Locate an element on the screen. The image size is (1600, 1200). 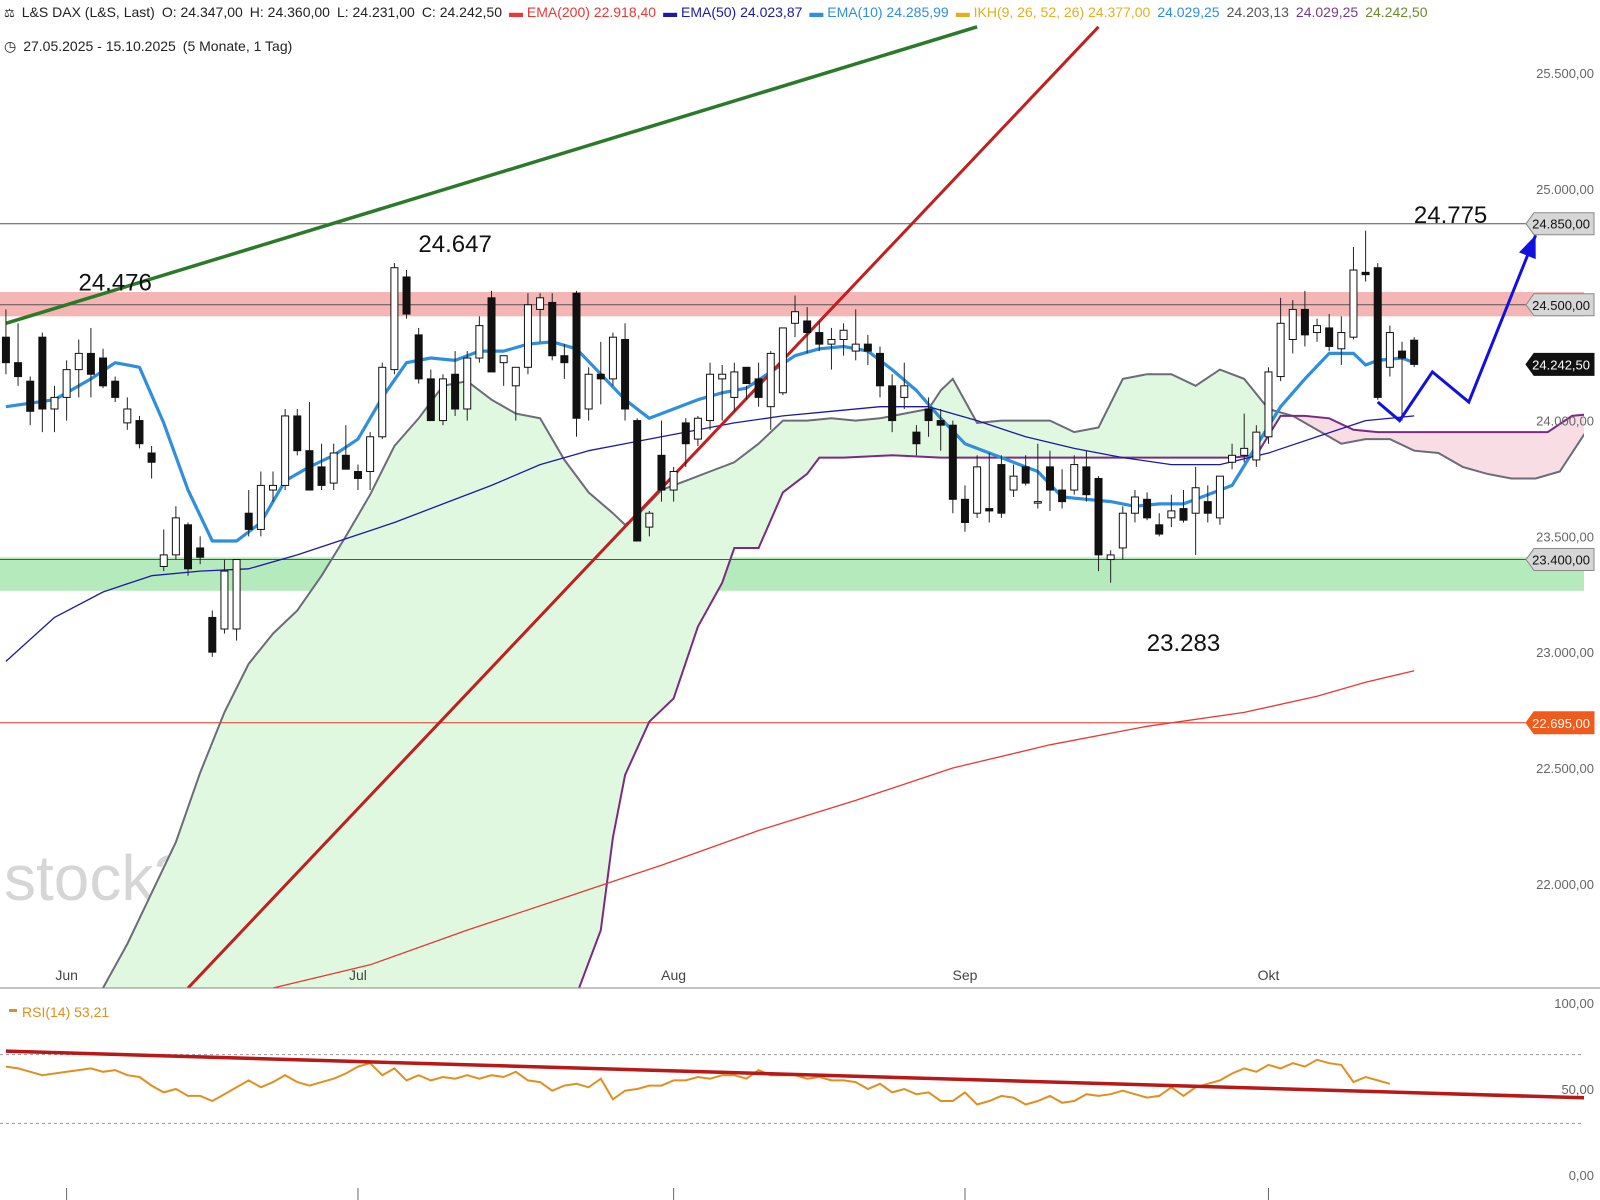
rsi-panel is located at coordinates (792, 1086).